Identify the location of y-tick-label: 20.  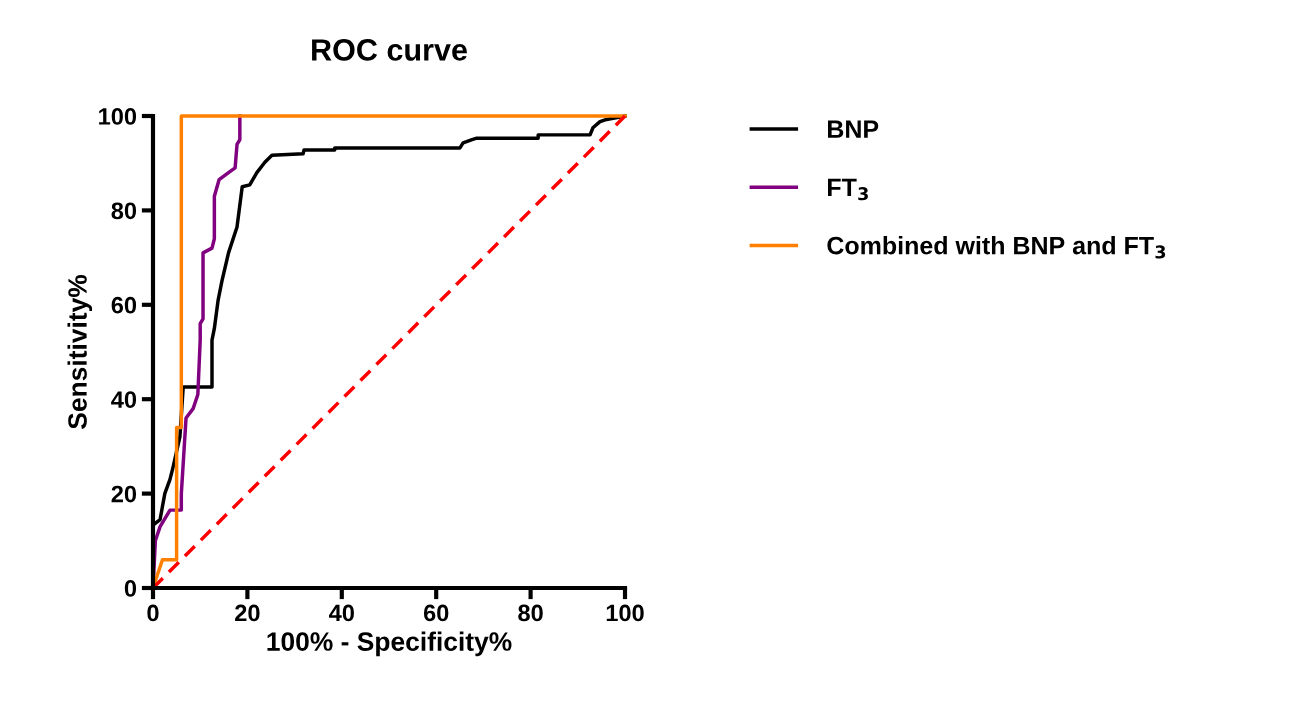
(124, 494).